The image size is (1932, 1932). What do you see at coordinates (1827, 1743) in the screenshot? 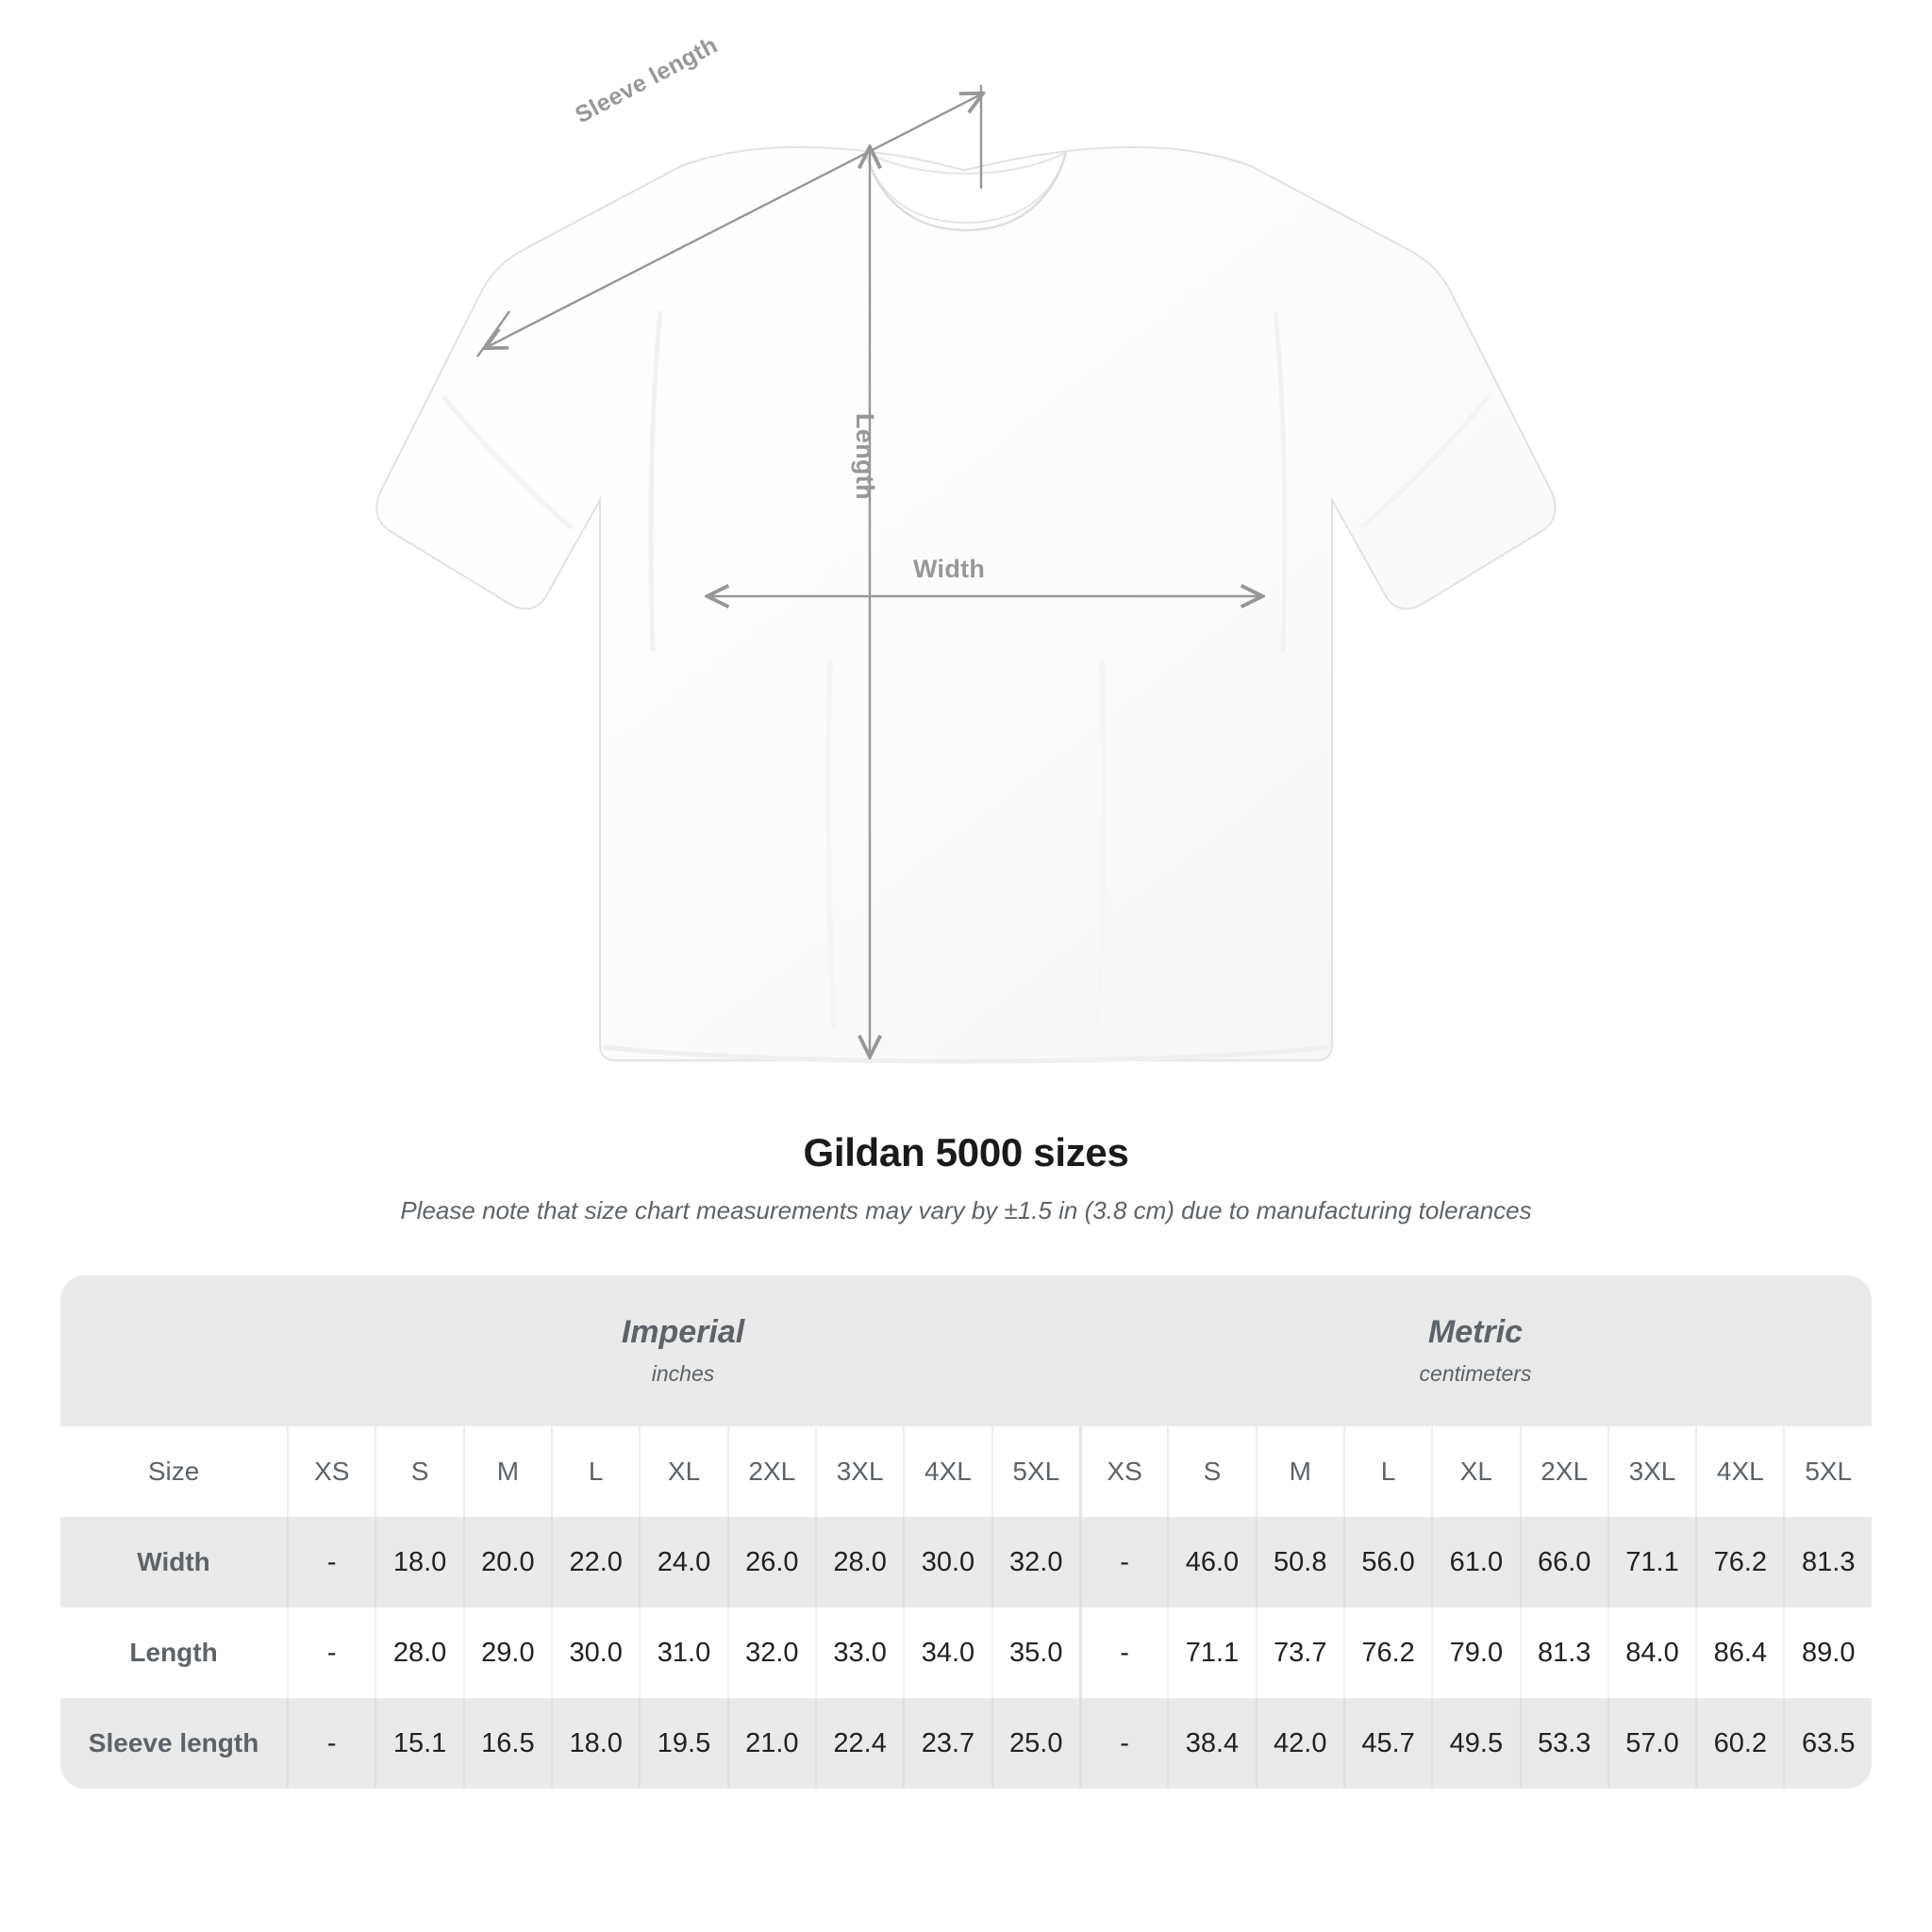
I see `cell-sleeve-metric-5xl: 63.5` at bounding box center [1827, 1743].